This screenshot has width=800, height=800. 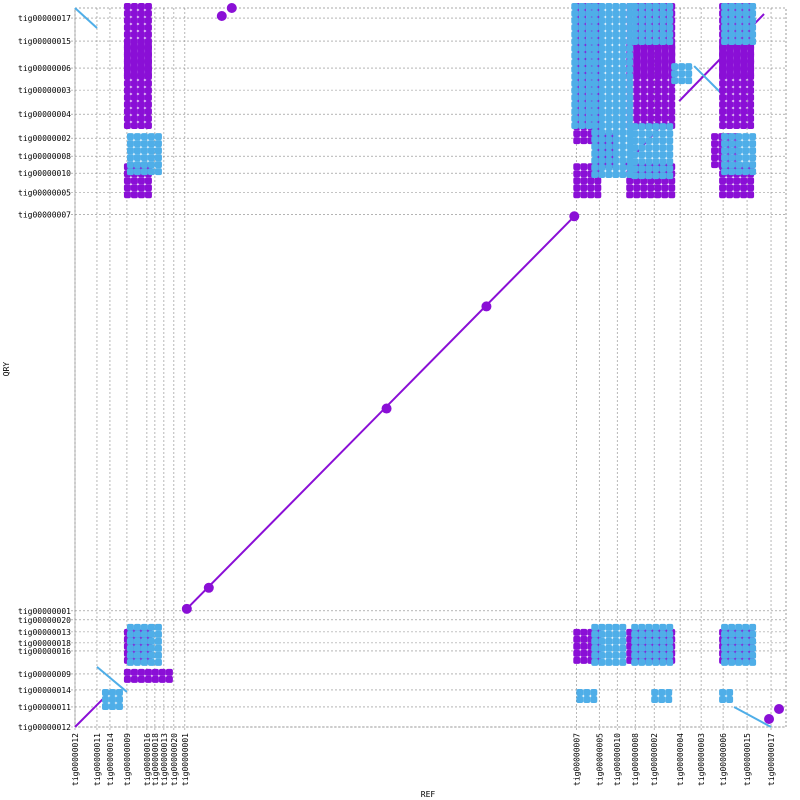 What do you see at coordinates (44, 41) in the screenshot?
I see `y-tick-label: tig00000015` at bounding box center [44, 41].